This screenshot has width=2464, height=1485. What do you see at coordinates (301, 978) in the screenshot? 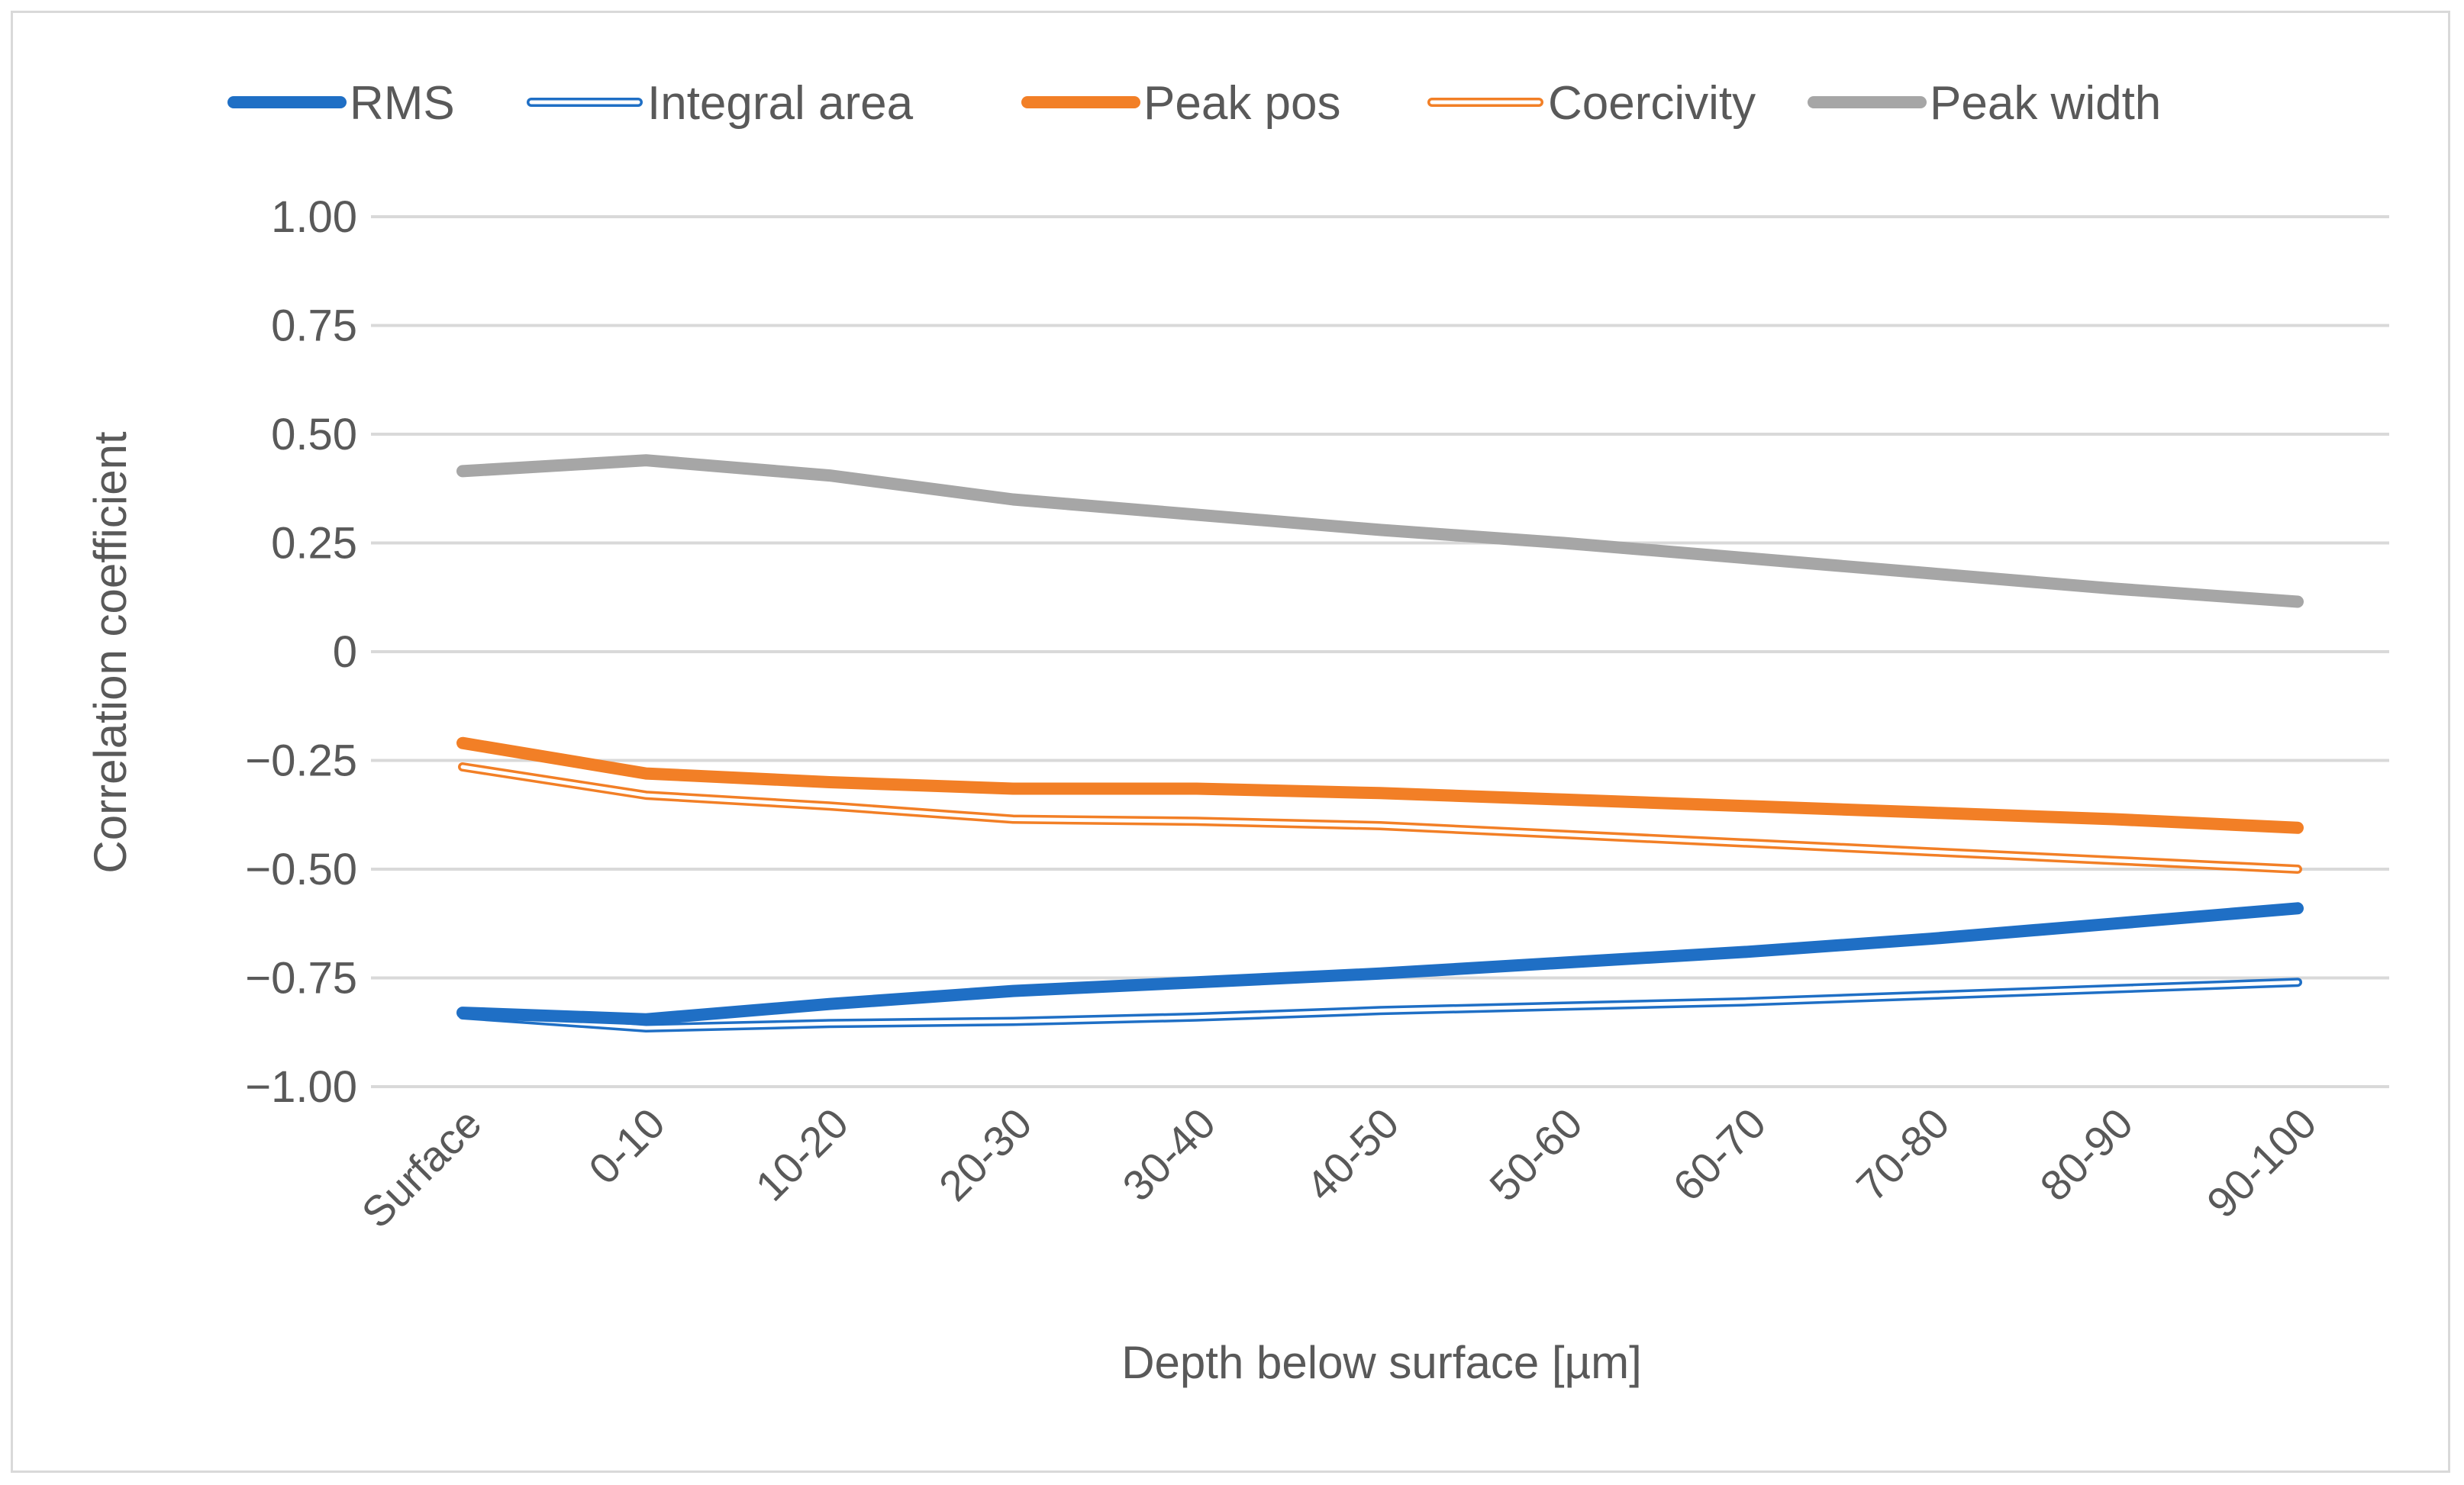
I see `y-tick-label: −0.75` at bounding box center [301, 978].